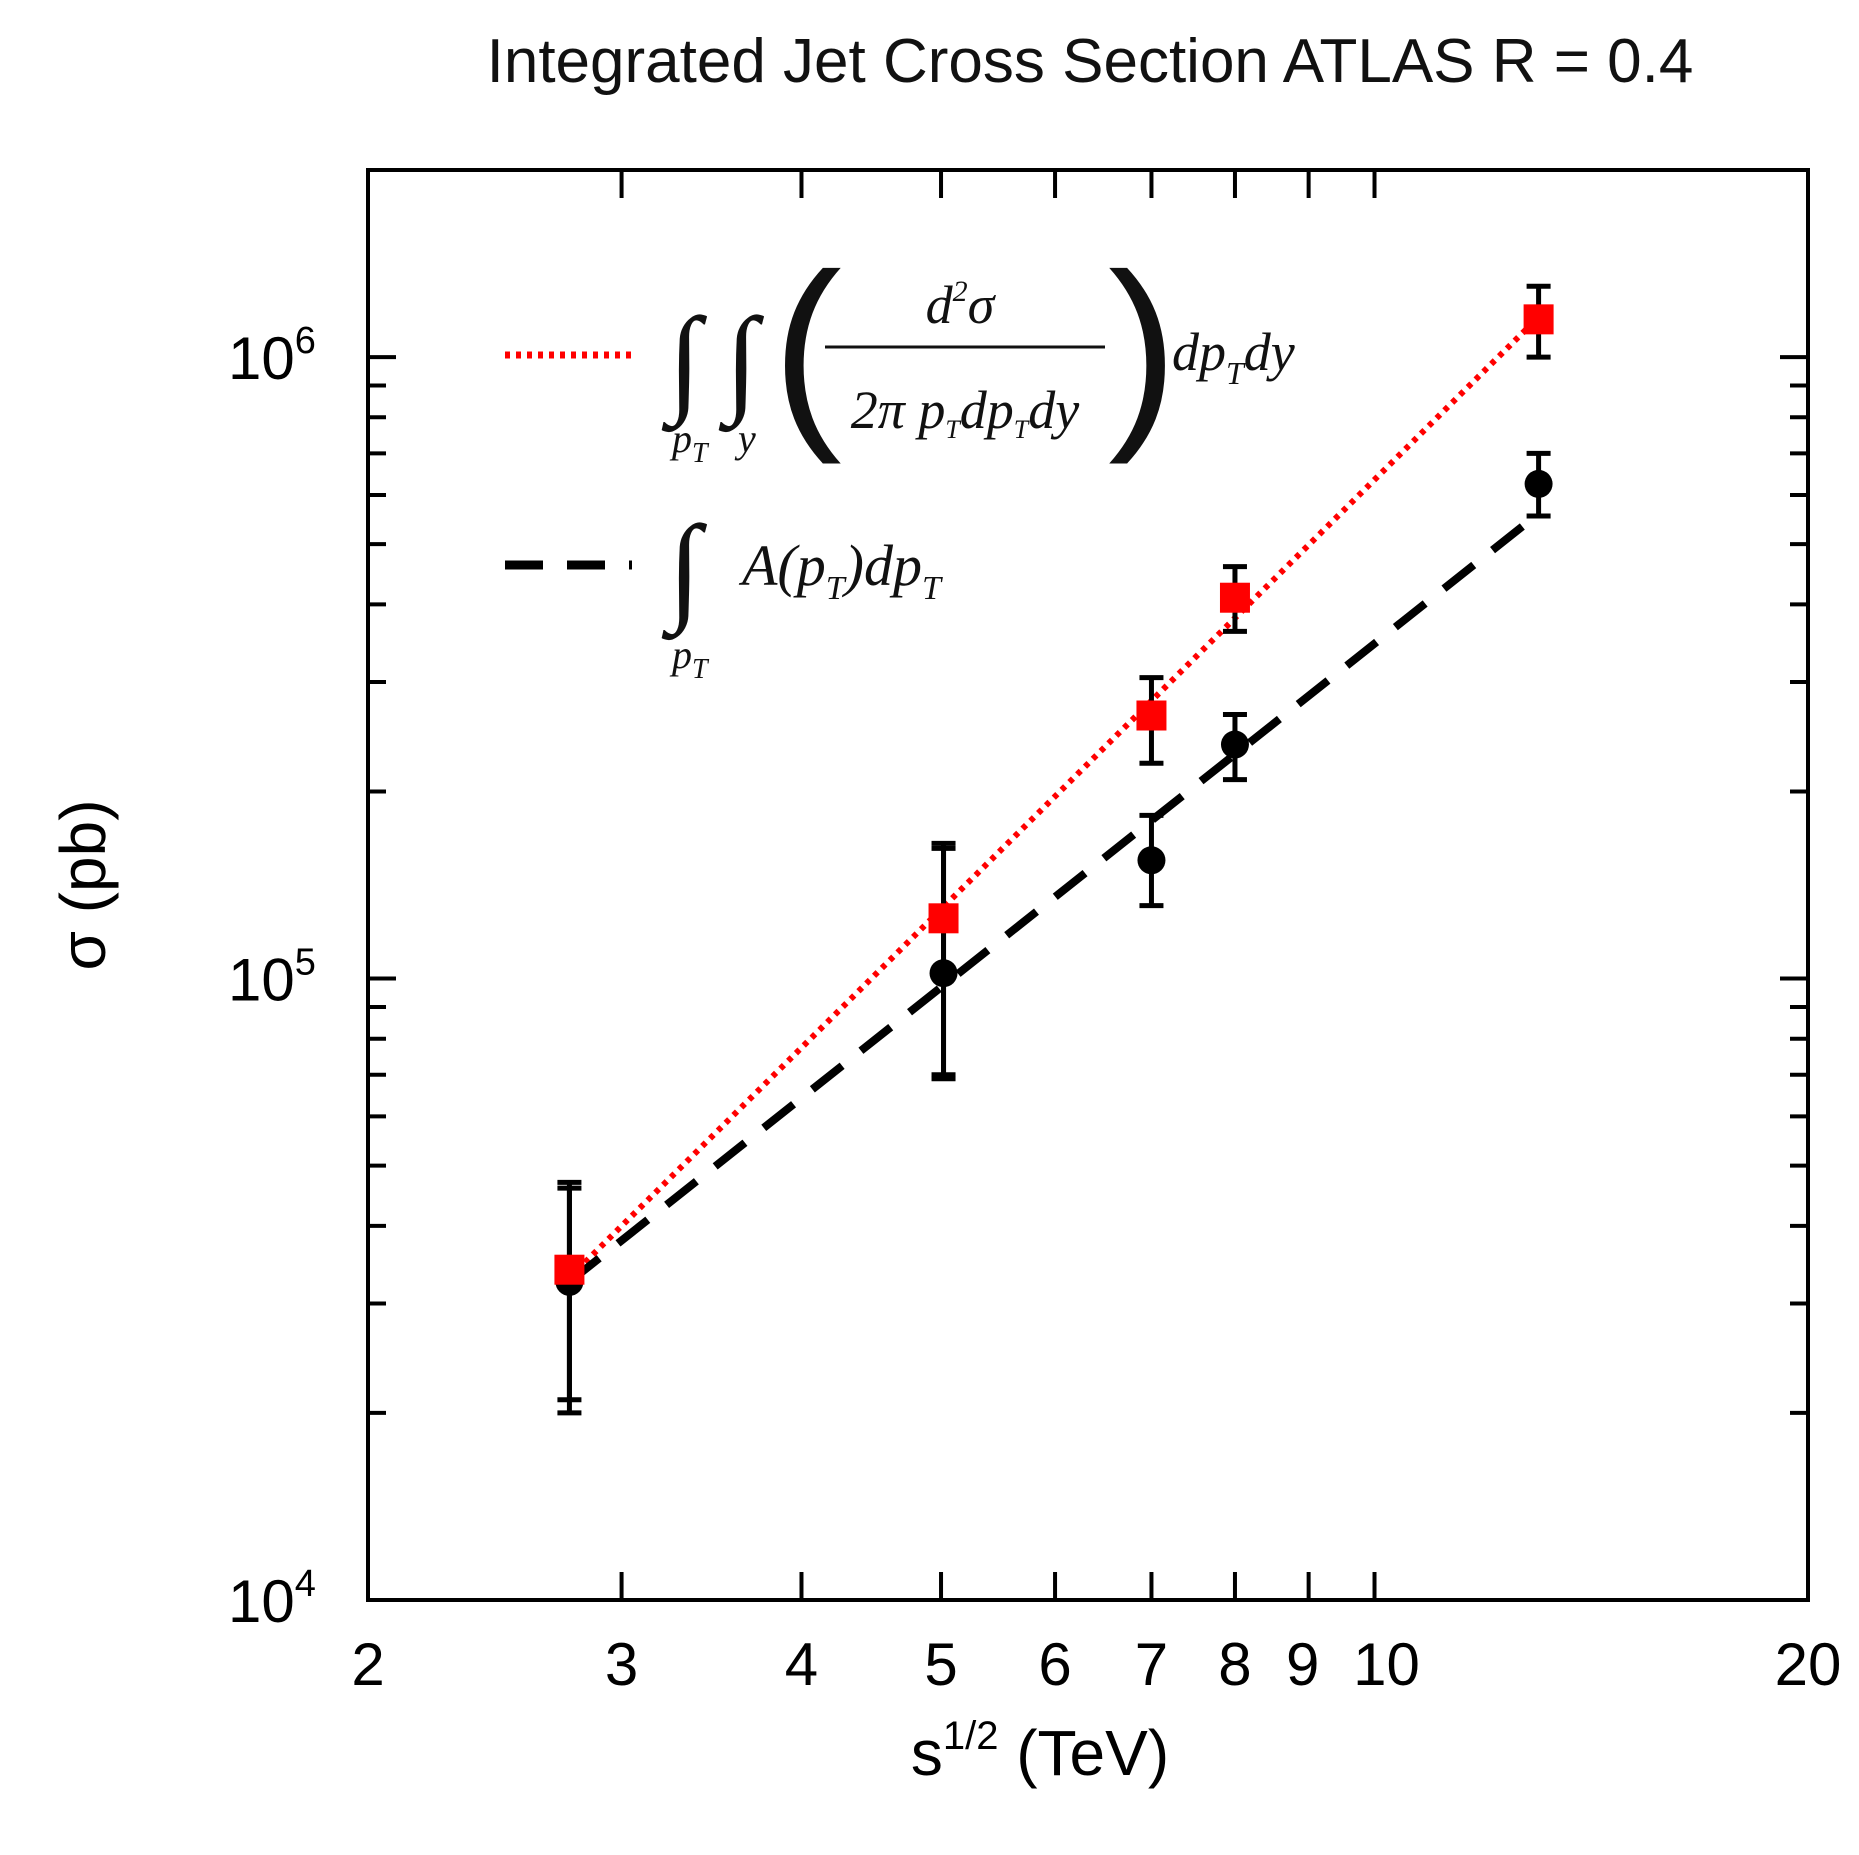 Image resolution: width=1859 pixels, height=1855 pixels. Describe the element at coordinates (940, 305) in the screenshot. I see `legend-num-d: d` at that location.